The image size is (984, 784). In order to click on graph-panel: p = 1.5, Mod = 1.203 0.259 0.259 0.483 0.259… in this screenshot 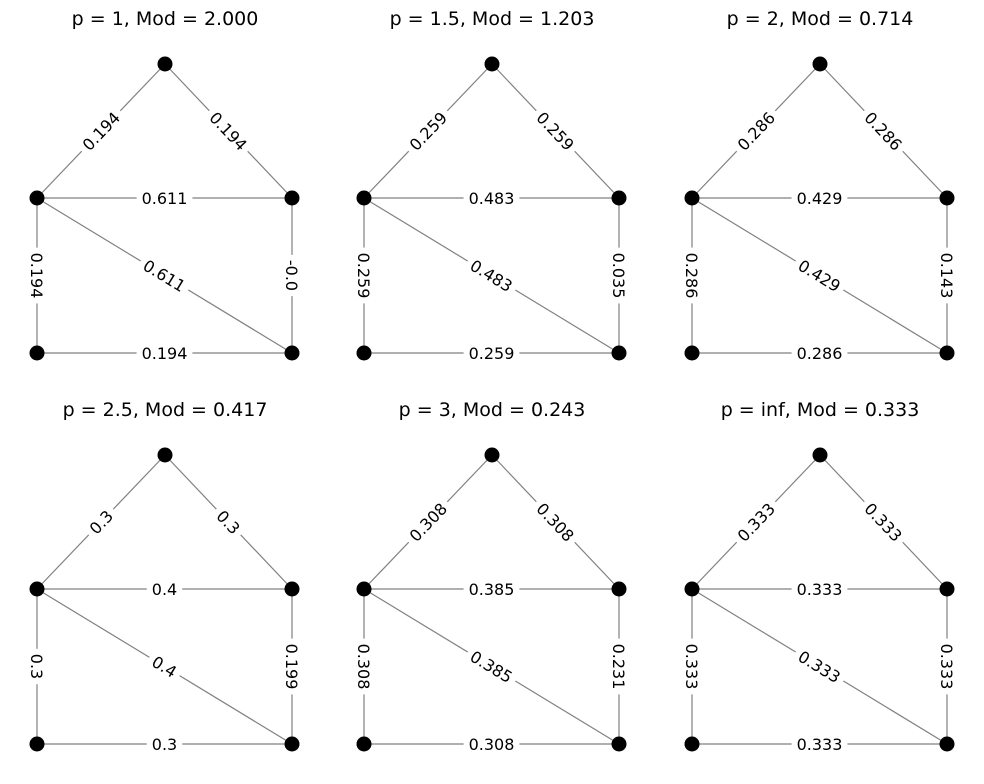, I will do `click(491, 185)`.